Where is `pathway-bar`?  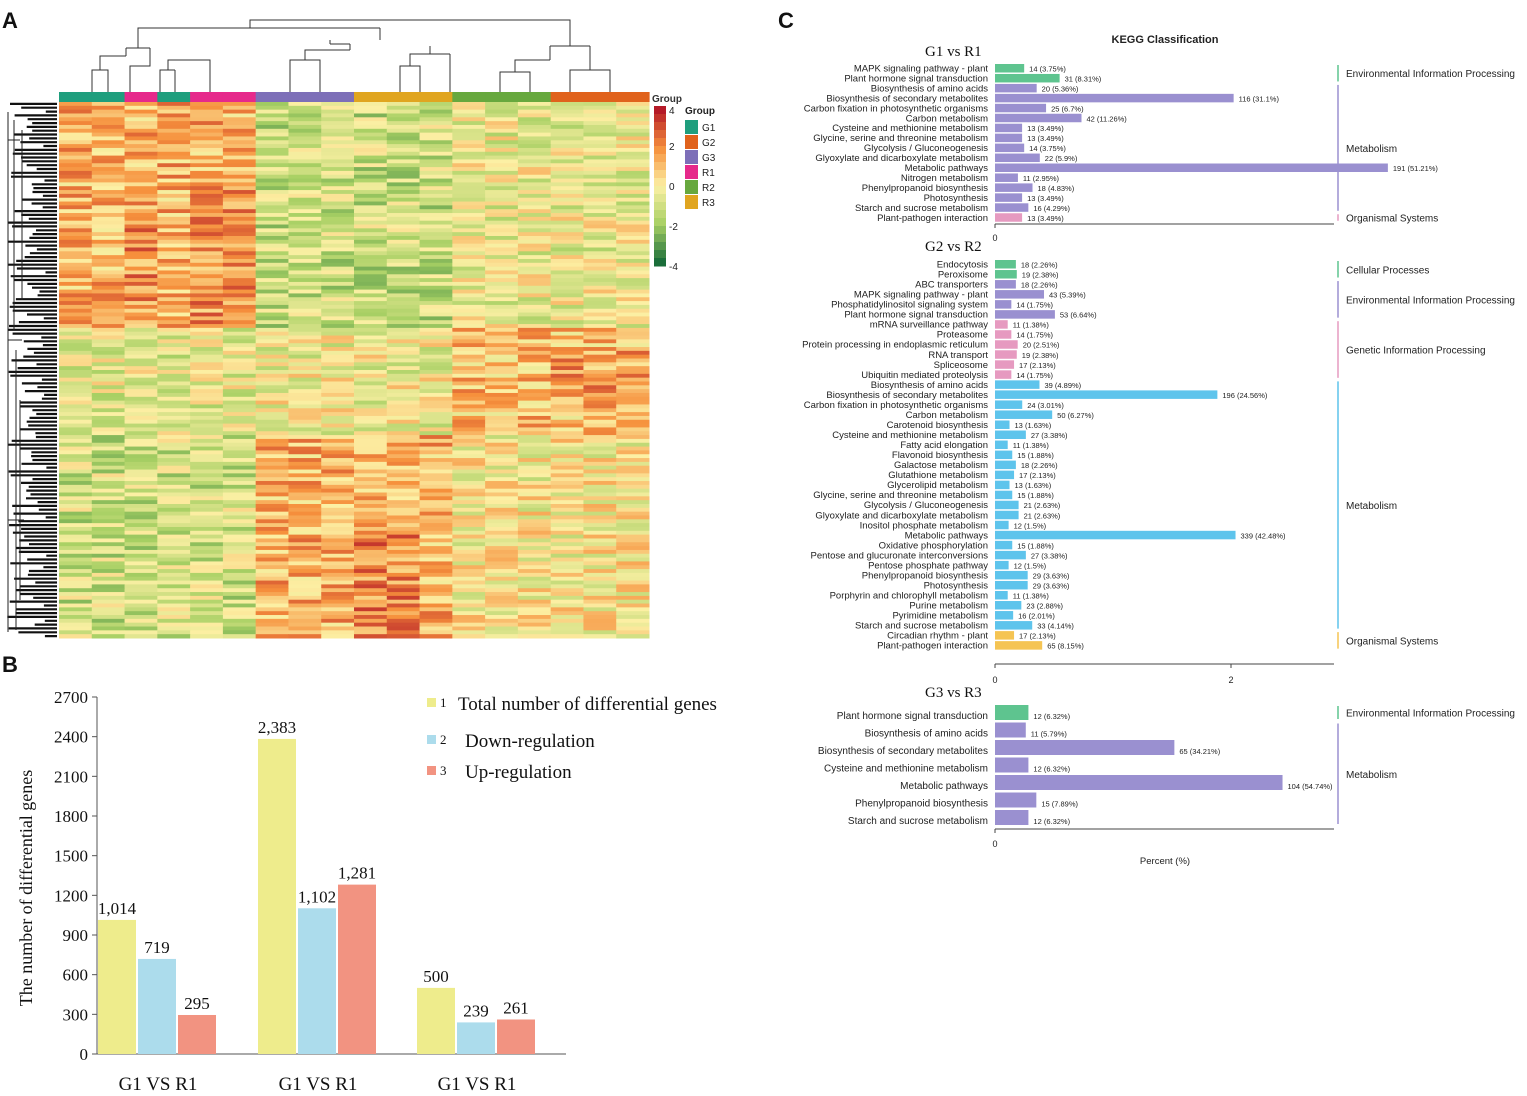 pathway-bar is located at coordinates (1085, 747).